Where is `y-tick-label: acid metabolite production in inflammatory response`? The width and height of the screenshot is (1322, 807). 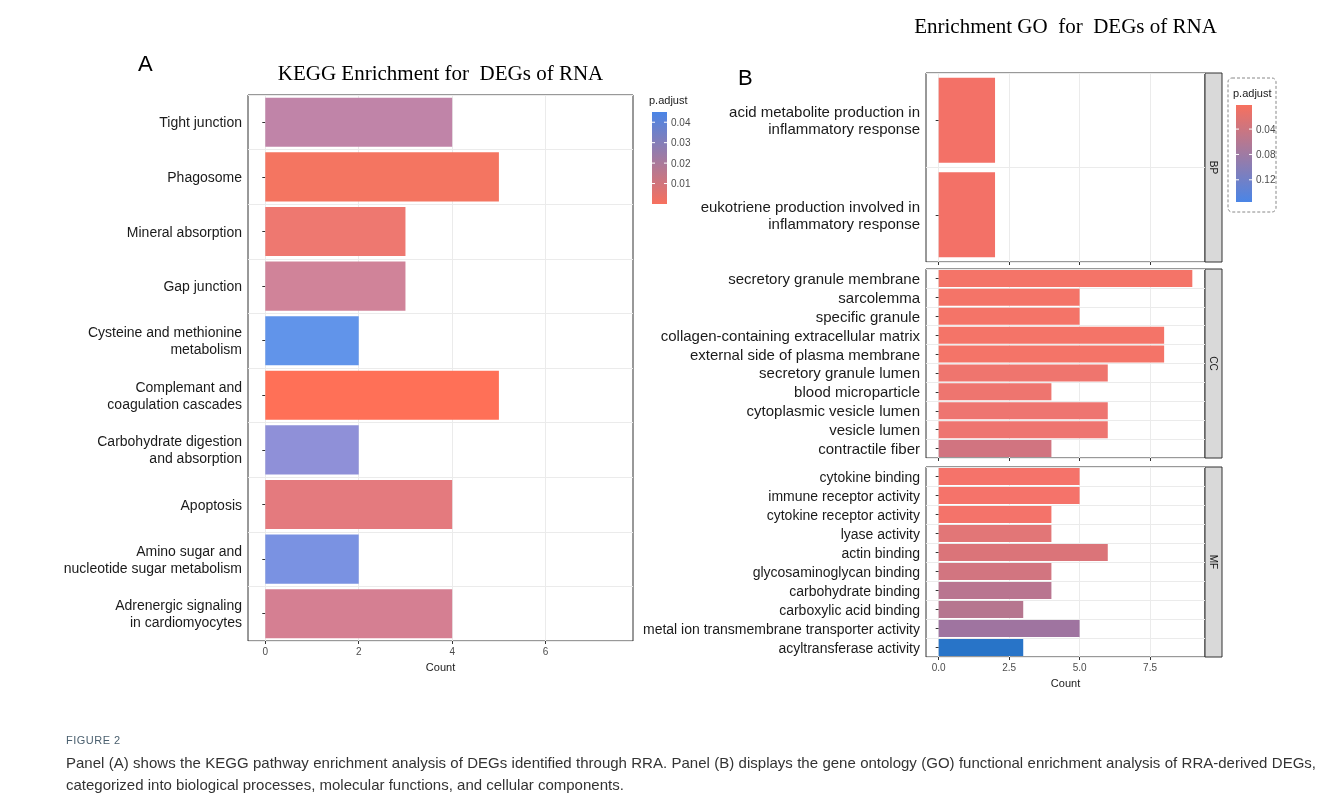 y-tick-label: acid metabolite production in inflammatory response is located at coordinates (824, 120).